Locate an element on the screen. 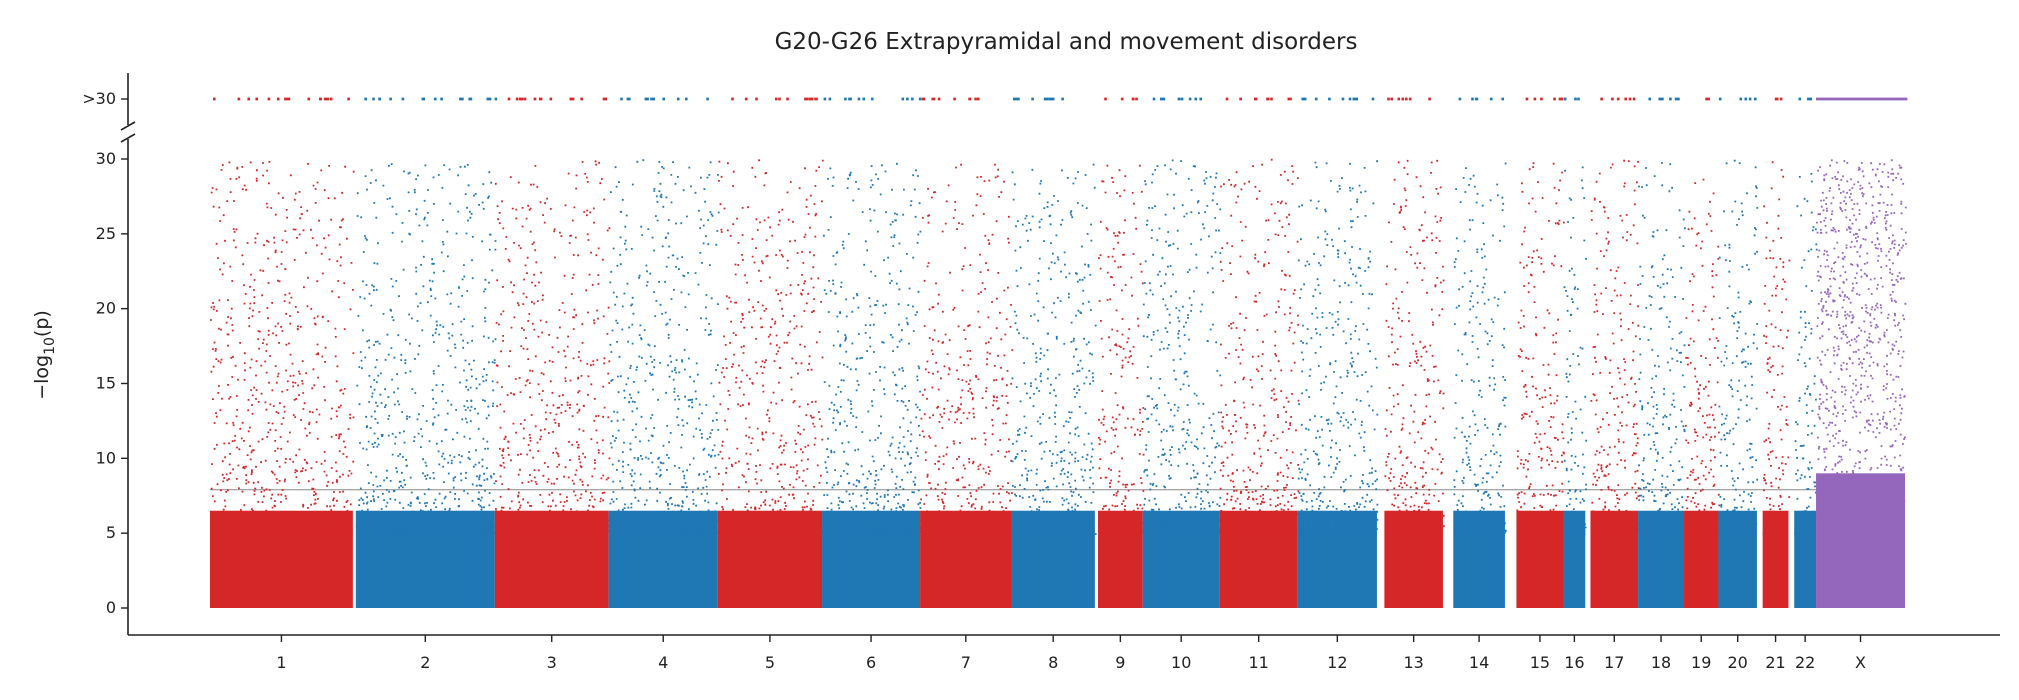 The image size is (2019, 700). y-tick-label: 25 is located at coordinates (106, 233).